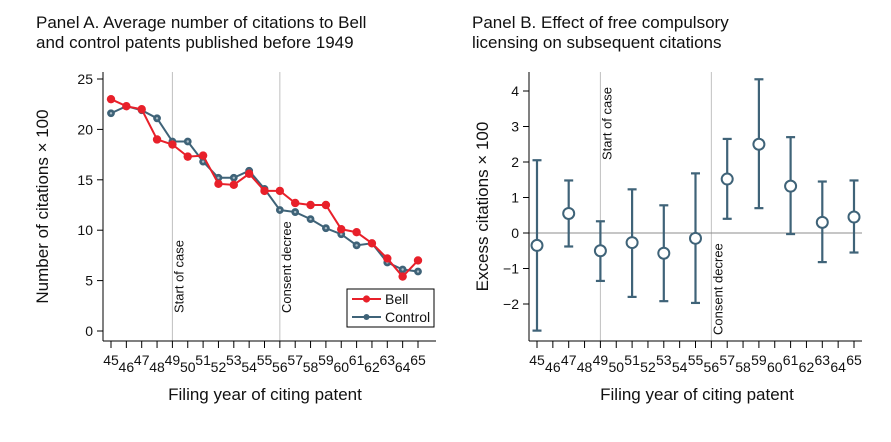 The width and height of the screenshot is (891, 442). What do you see at coordinates (85, 79) in the screenshot?
I see `y-tick-label: 25` at bounding box center [85, 79].